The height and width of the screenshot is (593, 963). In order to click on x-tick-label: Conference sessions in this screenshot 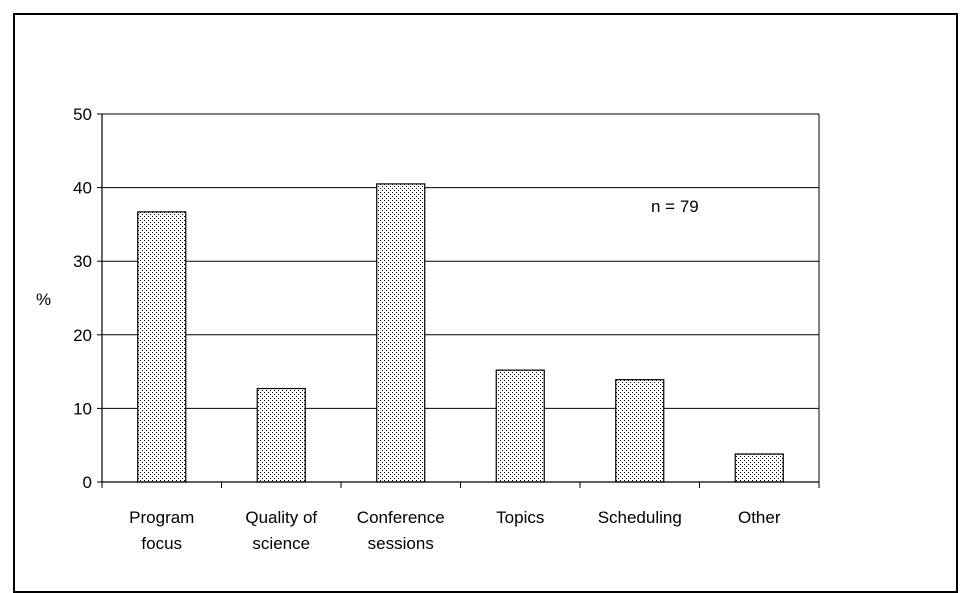, I will do `click(401, 530)`.